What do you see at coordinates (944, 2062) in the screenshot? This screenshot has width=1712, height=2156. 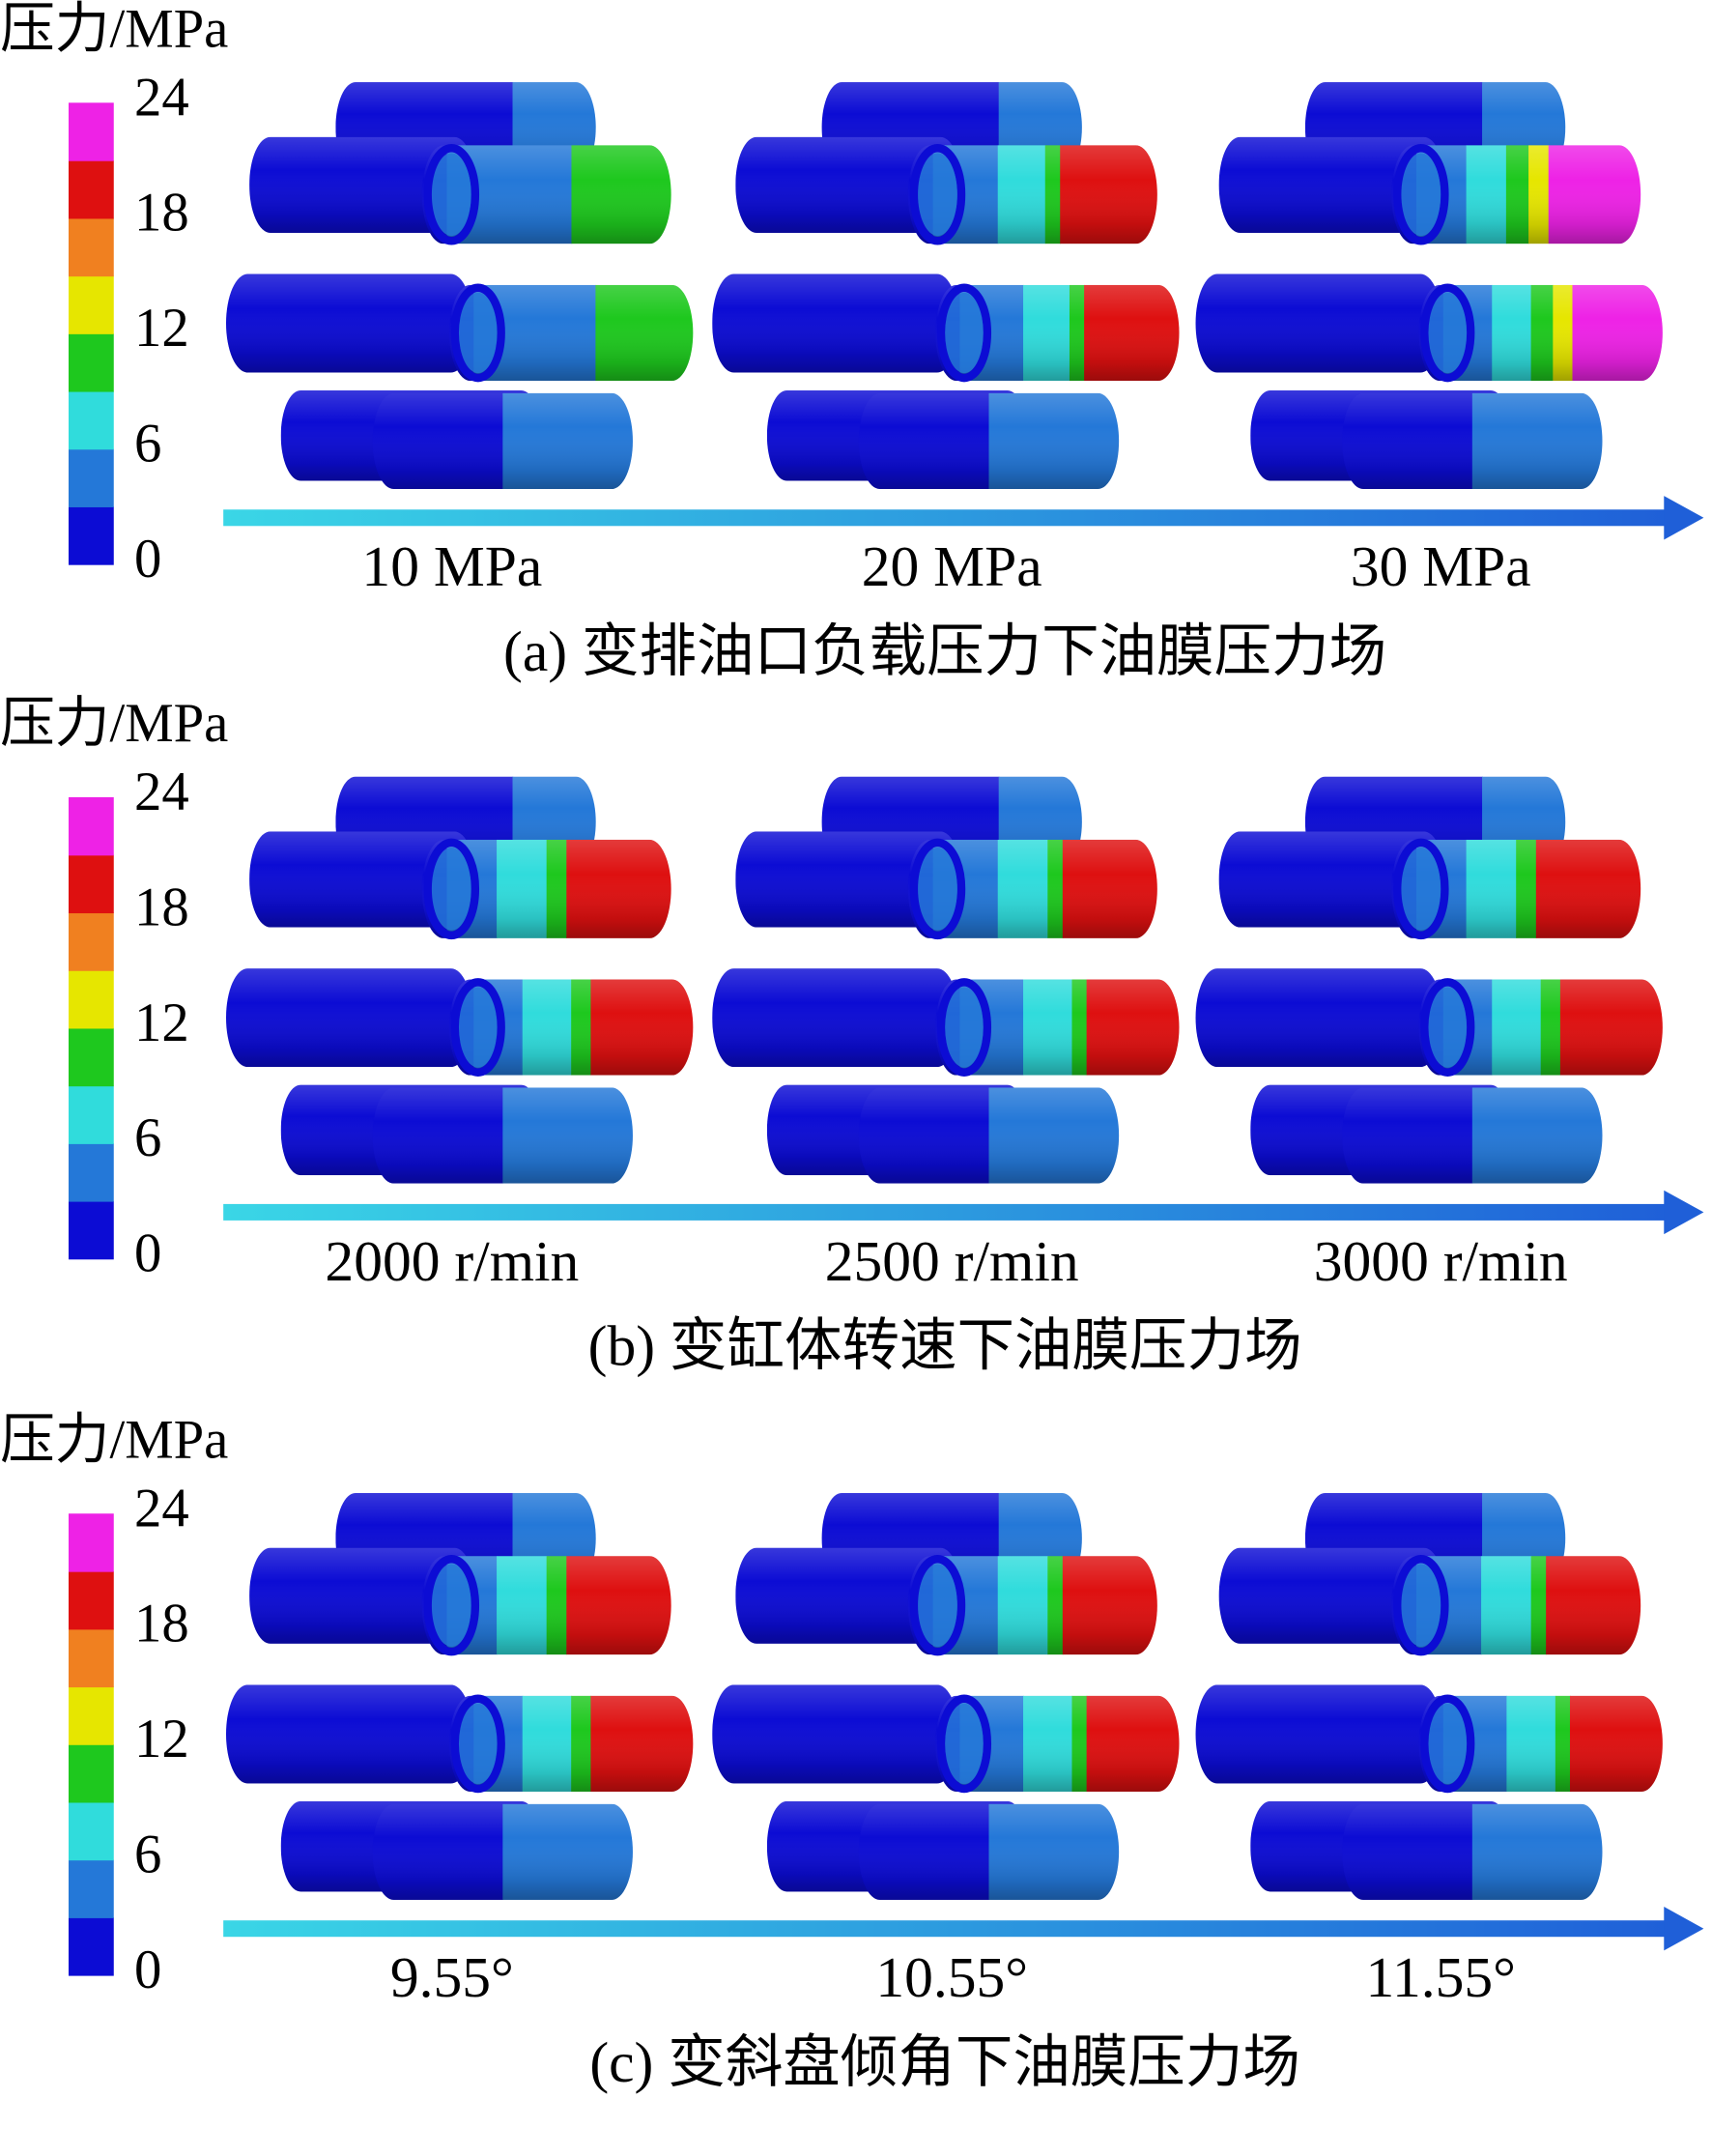 I see `caption: (c) 变斜盘倾角下油膜压力场` at bounding box center [944, 2062].